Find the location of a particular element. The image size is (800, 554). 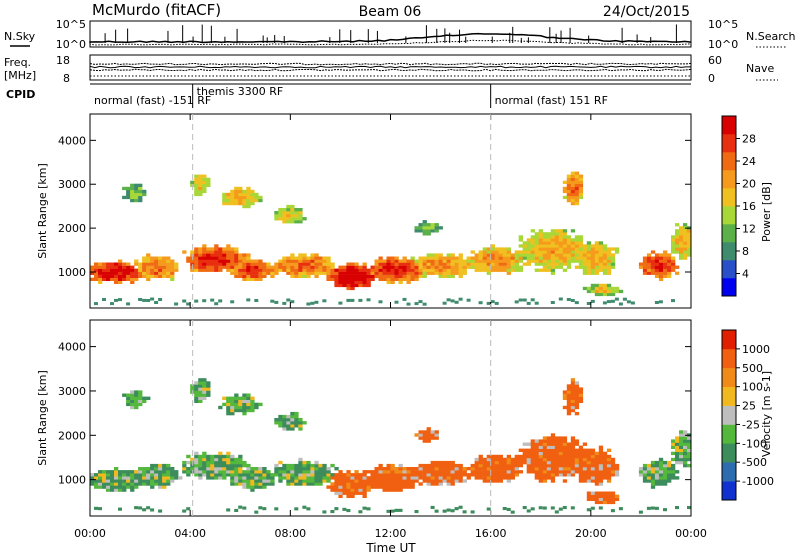

colorbar-tick-label: 25 is located at coordinates (749, 406).